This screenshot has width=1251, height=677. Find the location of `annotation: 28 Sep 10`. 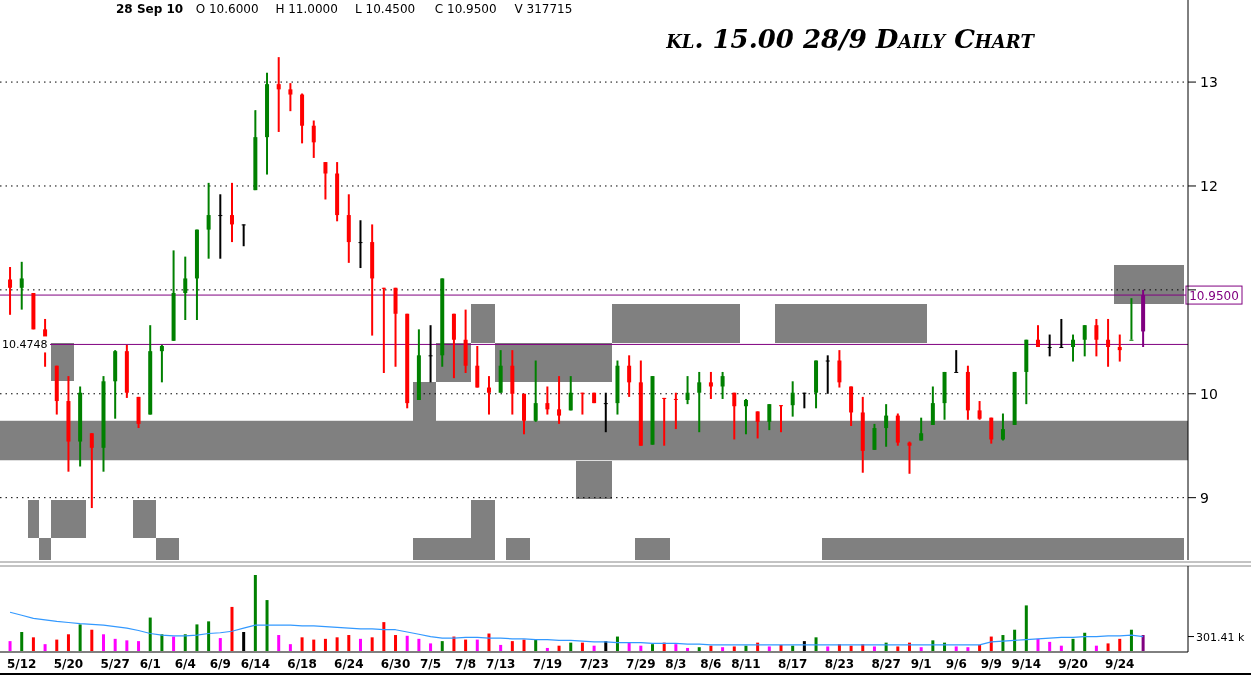

annotation: 28 Sep 10 is located at coordinates (150, 9).